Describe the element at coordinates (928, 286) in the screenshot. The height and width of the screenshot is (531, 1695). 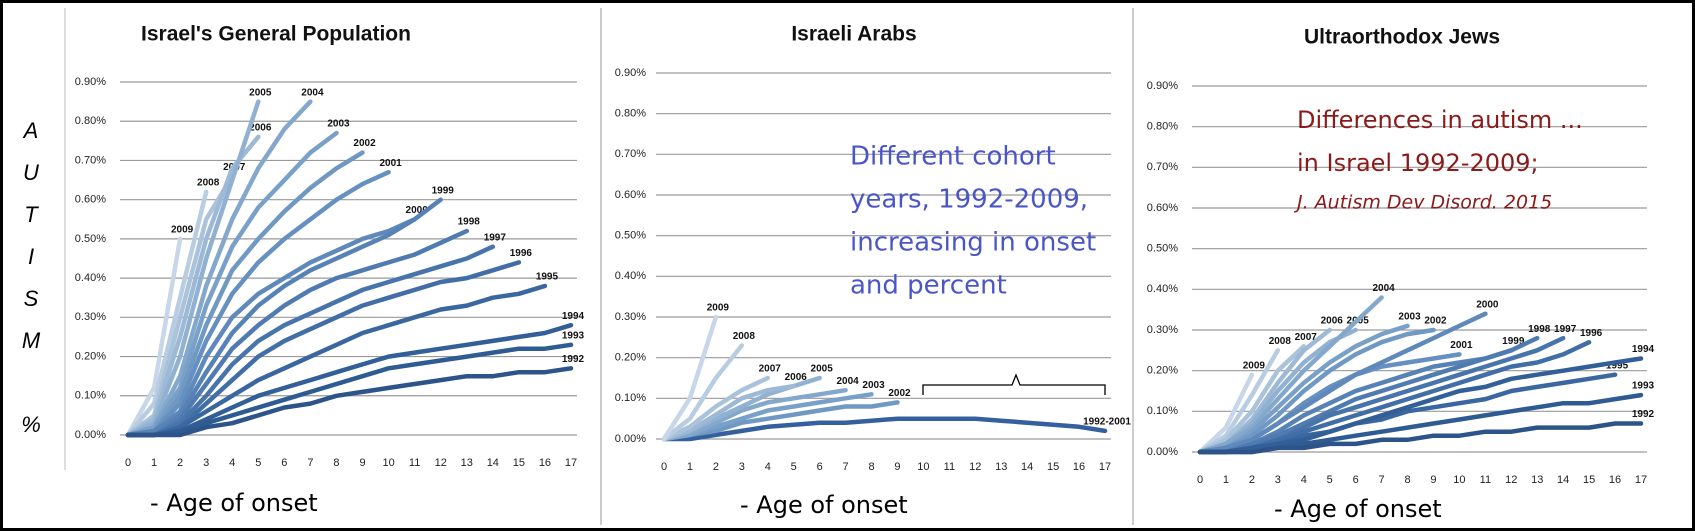
I see `annotation: and percent` at that location.